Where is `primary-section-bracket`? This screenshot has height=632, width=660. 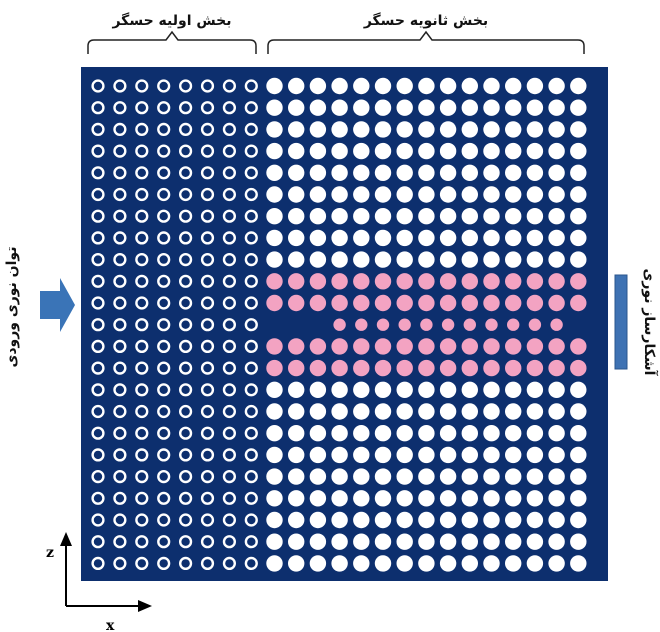 primary-section-bracket is located at coordinates (172, 42).